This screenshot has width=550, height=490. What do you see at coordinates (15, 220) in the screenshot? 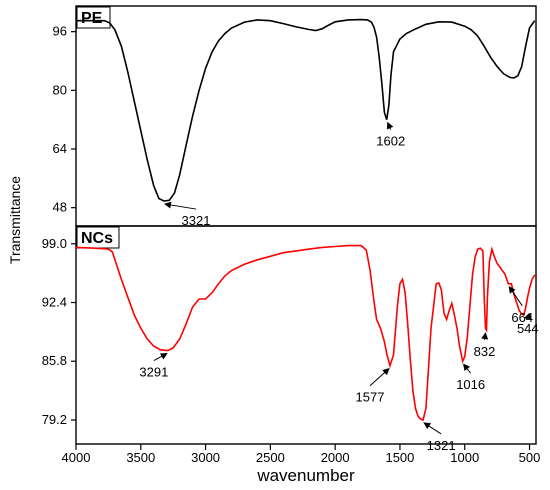
I see `y-axis-title: Transmittance` at bounding box center [15, 220].